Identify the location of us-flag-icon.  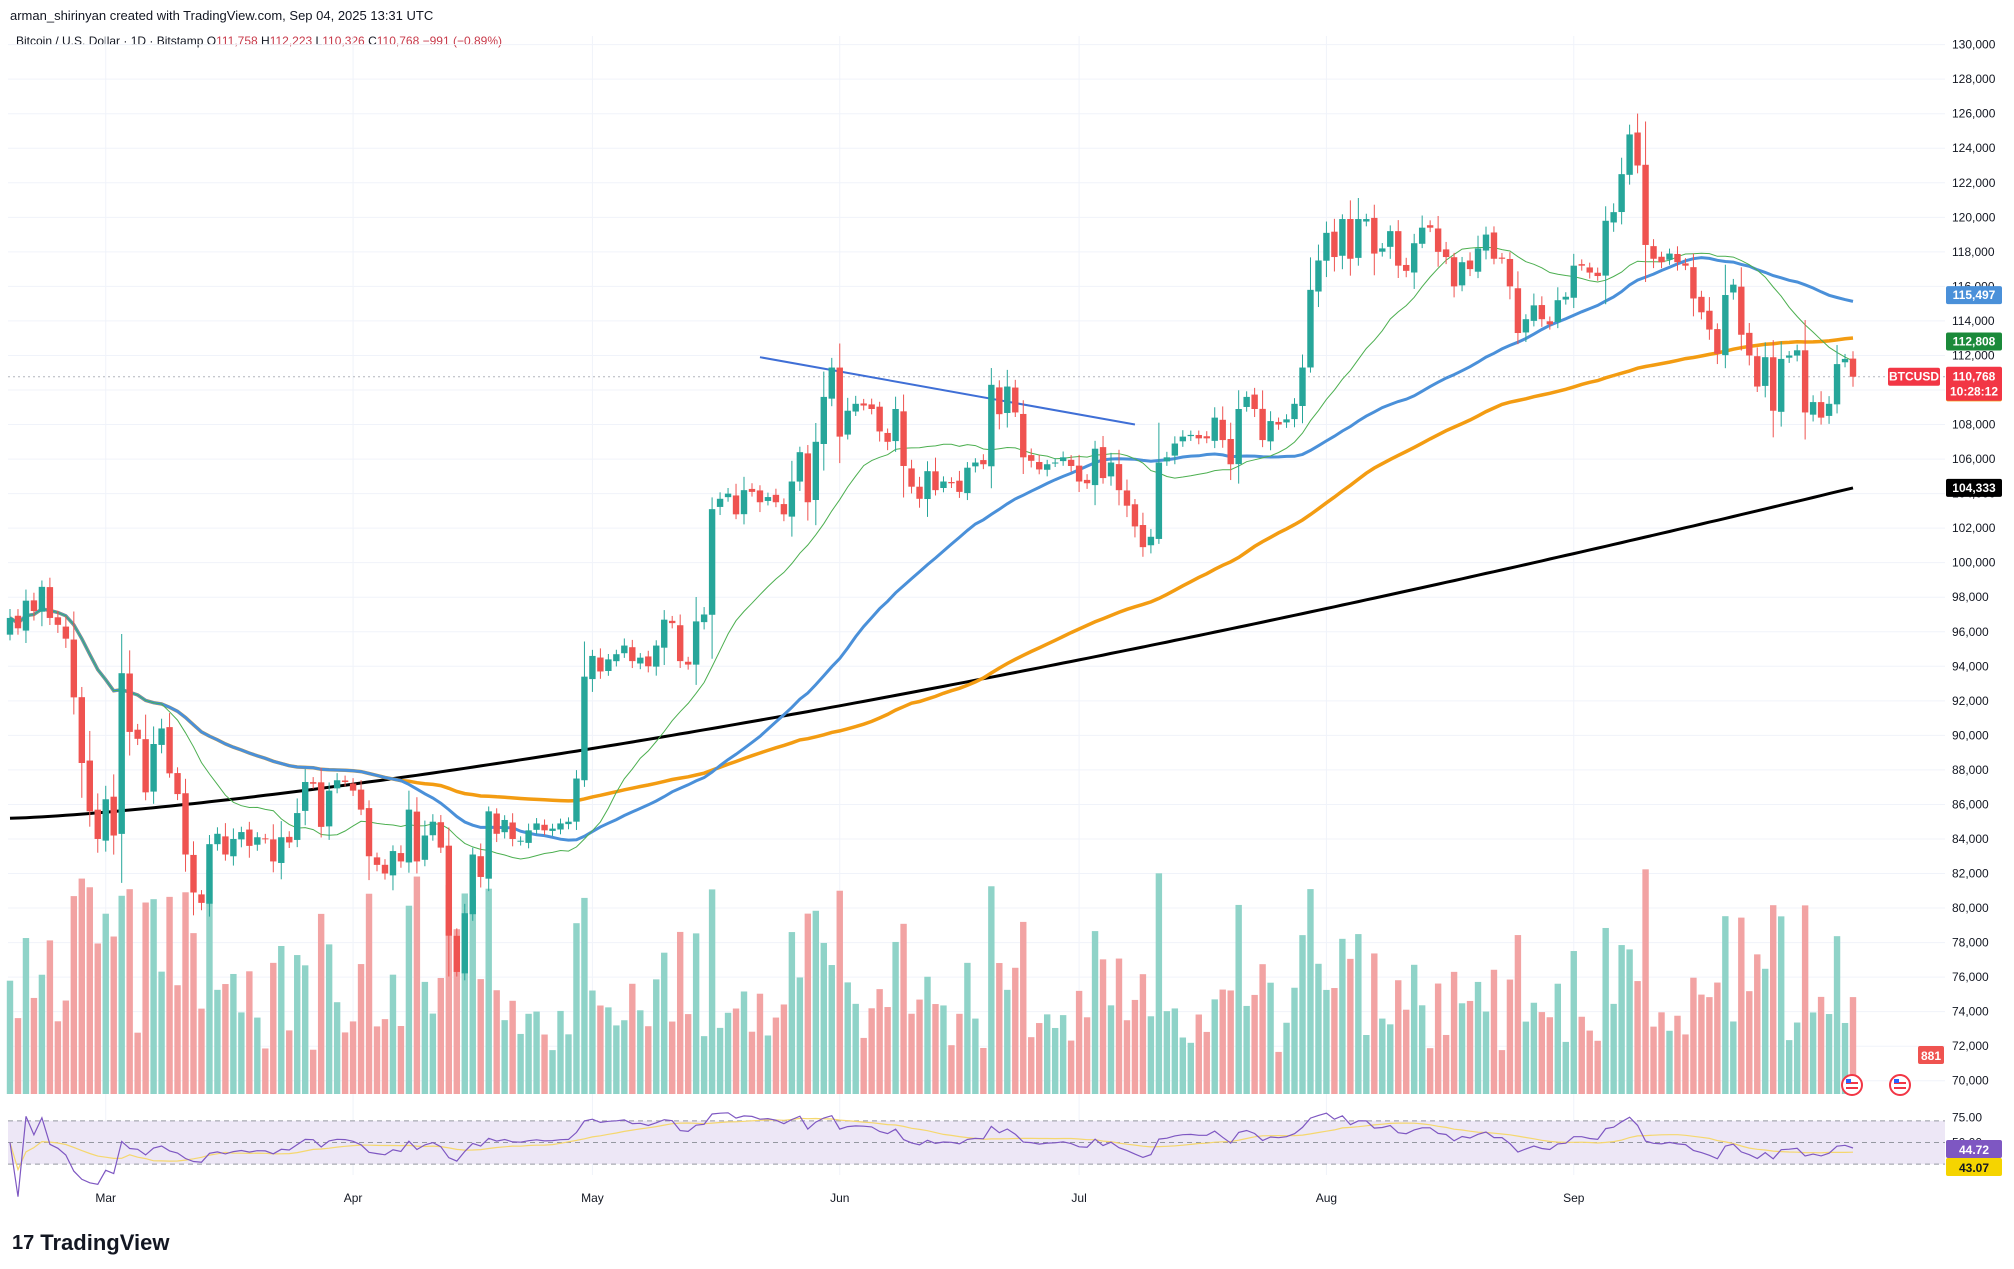
(1852, 1085).